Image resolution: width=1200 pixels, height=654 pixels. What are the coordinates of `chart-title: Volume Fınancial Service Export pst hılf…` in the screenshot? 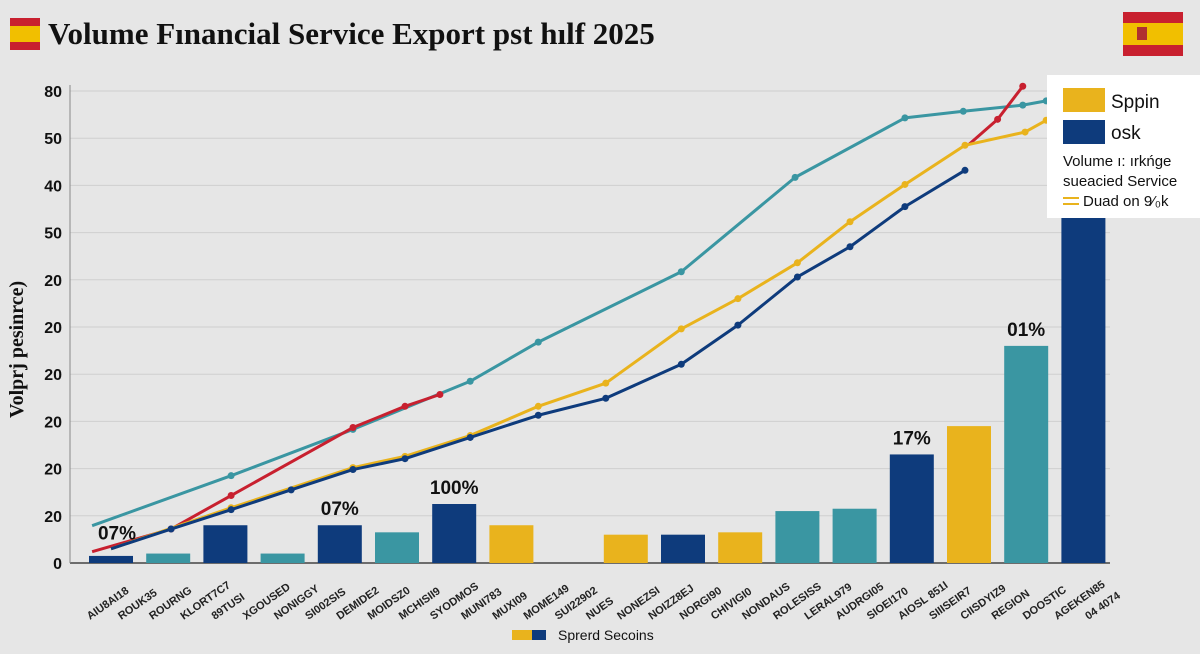 It's located at (351, 33).